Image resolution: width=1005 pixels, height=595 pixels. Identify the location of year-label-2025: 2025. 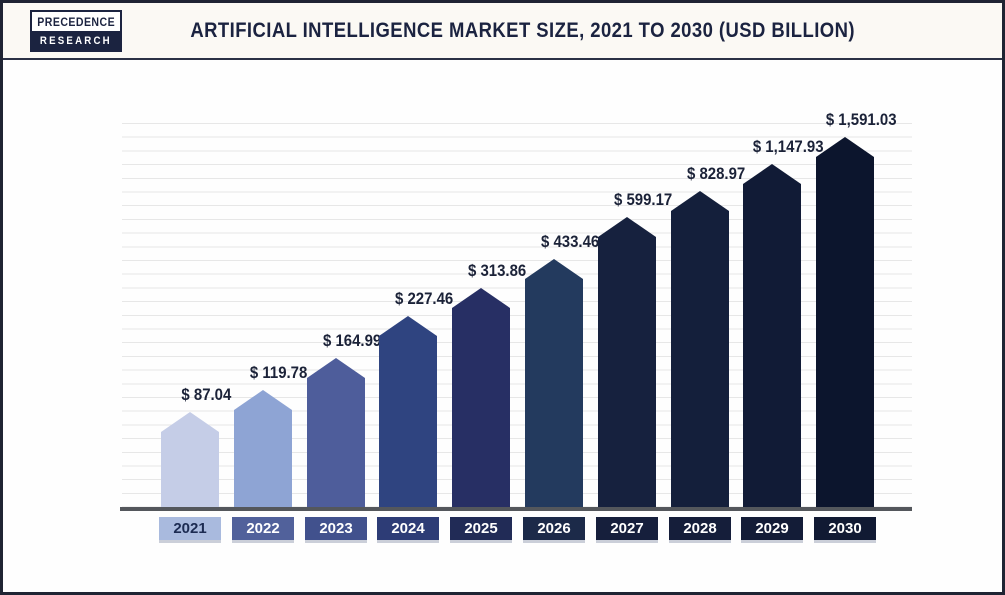
(481, 528).